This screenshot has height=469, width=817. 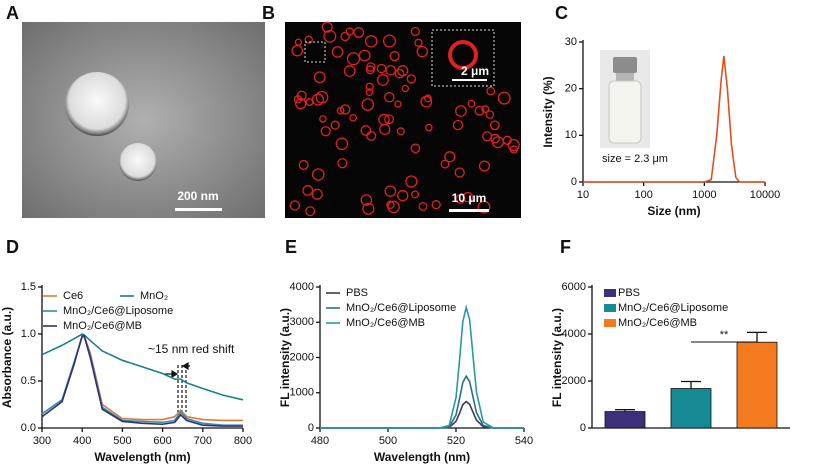 I want to click on x-tick-label: 800, so click(x=243, y=441).